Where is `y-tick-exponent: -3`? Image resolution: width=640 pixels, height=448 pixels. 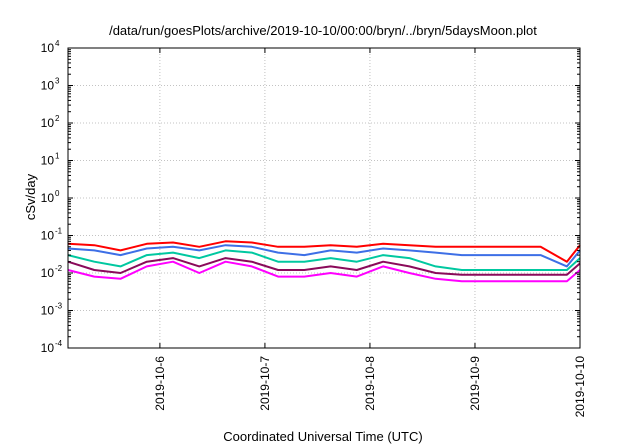 y-tick-exponent: -3 is located at coordinates (59, 306).